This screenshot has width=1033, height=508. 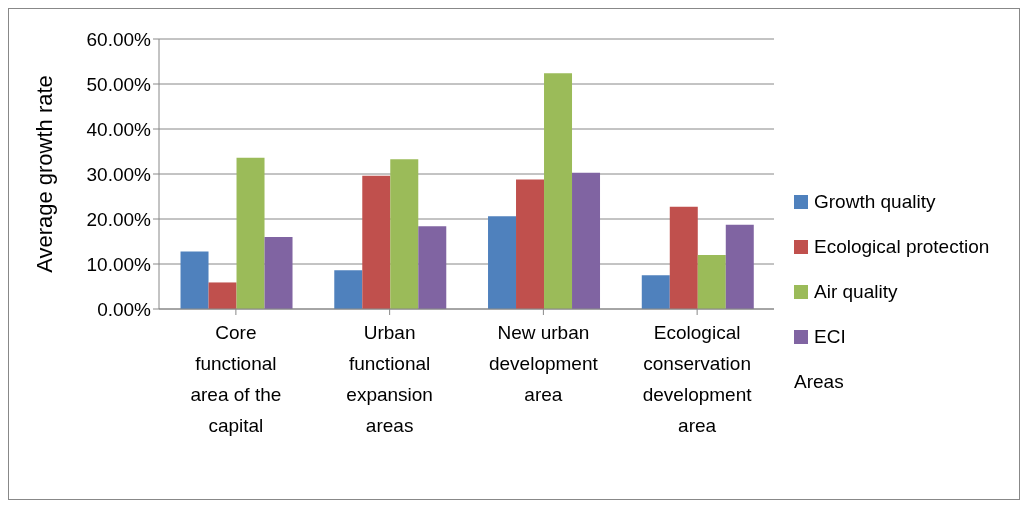 I want to click on legend-label: ECI, so click(x=830, y=336).